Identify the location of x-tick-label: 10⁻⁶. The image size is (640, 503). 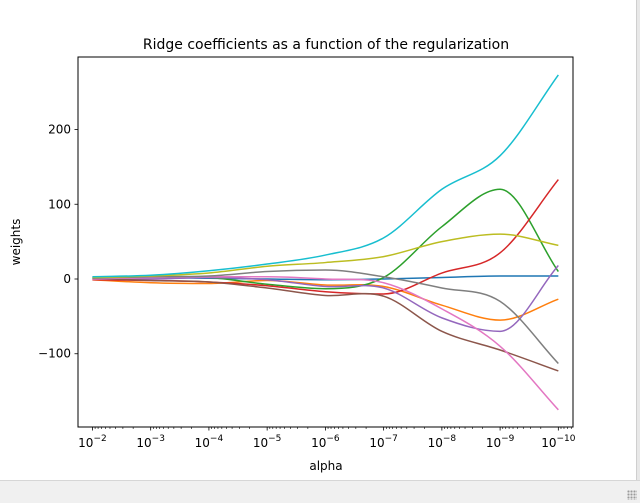
(325, 442).